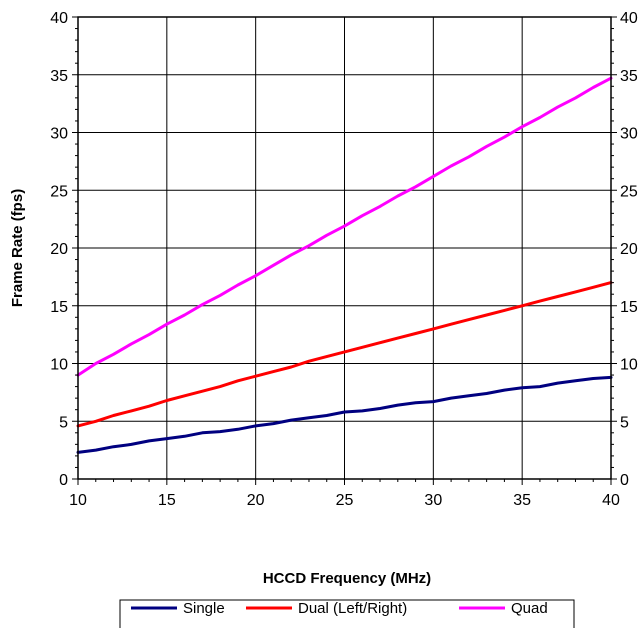 The image size is (642, 628). I want to click on x-tick-label: 25, so click(345, 500).